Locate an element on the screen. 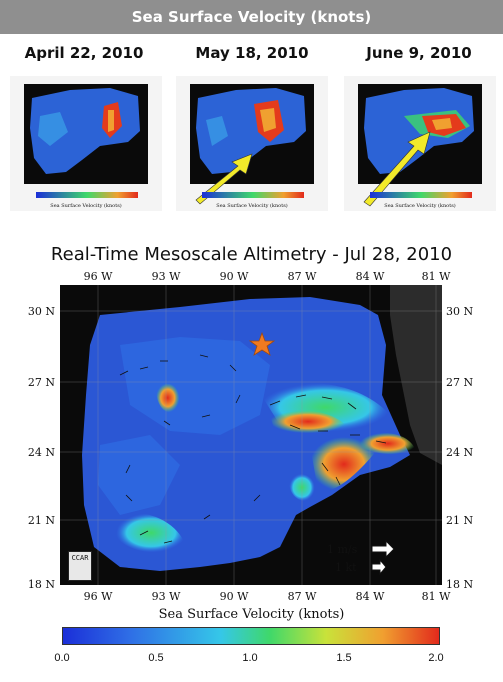 Image resolution: width=503 pixels, height=682 pixels. lon-tick-bottom: 93 W is located at coordinates (166, 596).